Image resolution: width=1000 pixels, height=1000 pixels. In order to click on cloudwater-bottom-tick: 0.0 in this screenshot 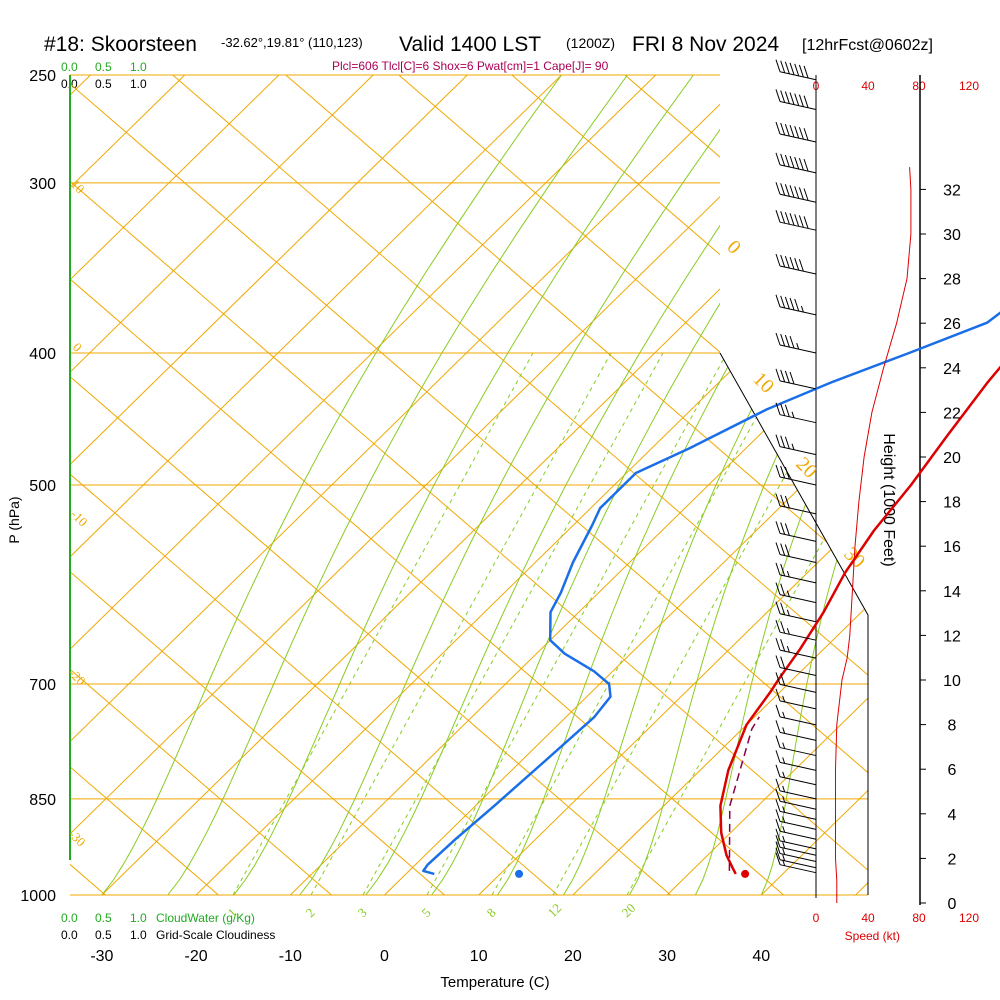, I will do `click(69, 918)`.